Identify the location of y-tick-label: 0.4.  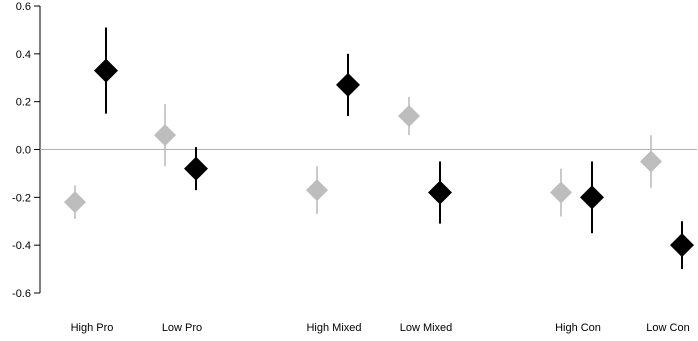
(23, 55).